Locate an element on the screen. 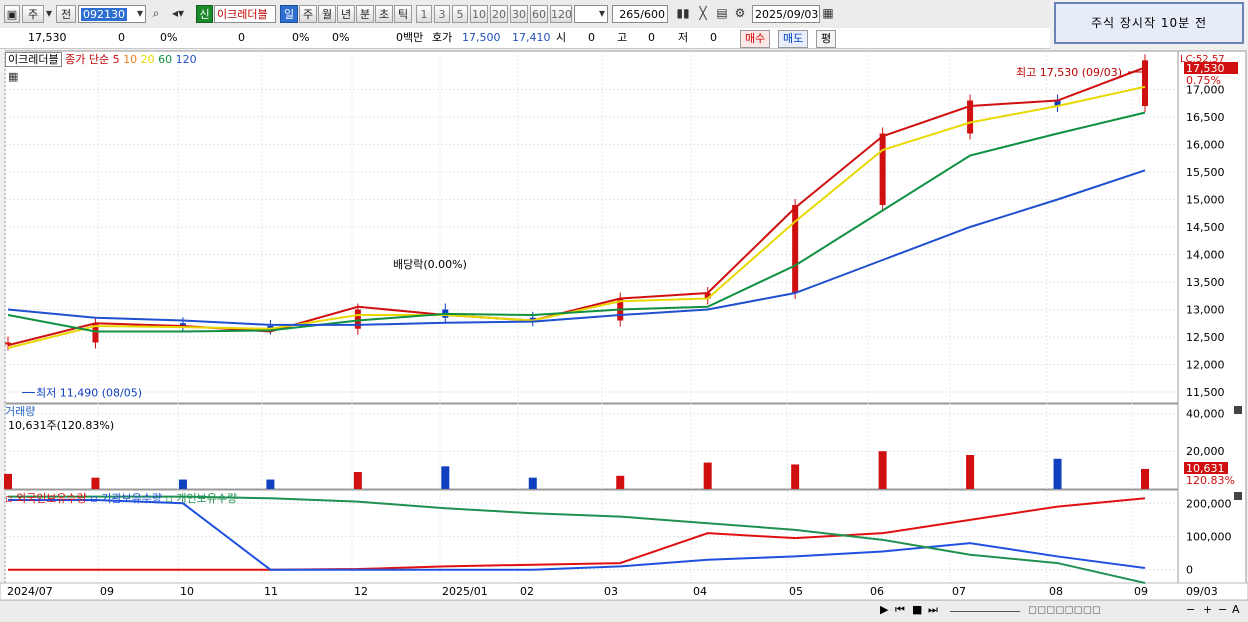  gear-icon: ⚙ is located at coordinates (740, 13).